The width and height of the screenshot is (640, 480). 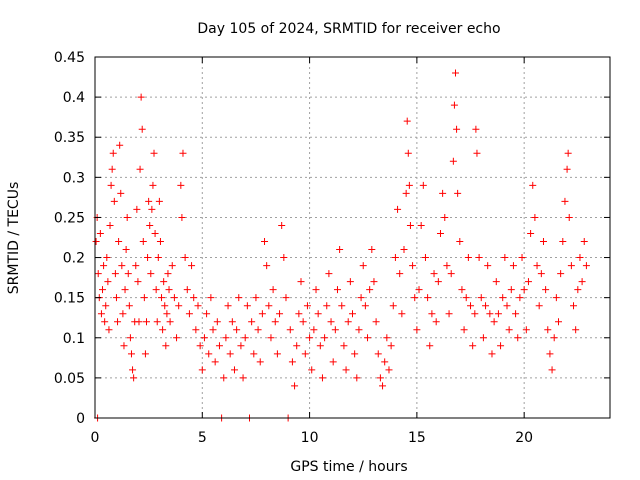 I want to click on y-tick-label: 0.1, so click(x=74, y=339).